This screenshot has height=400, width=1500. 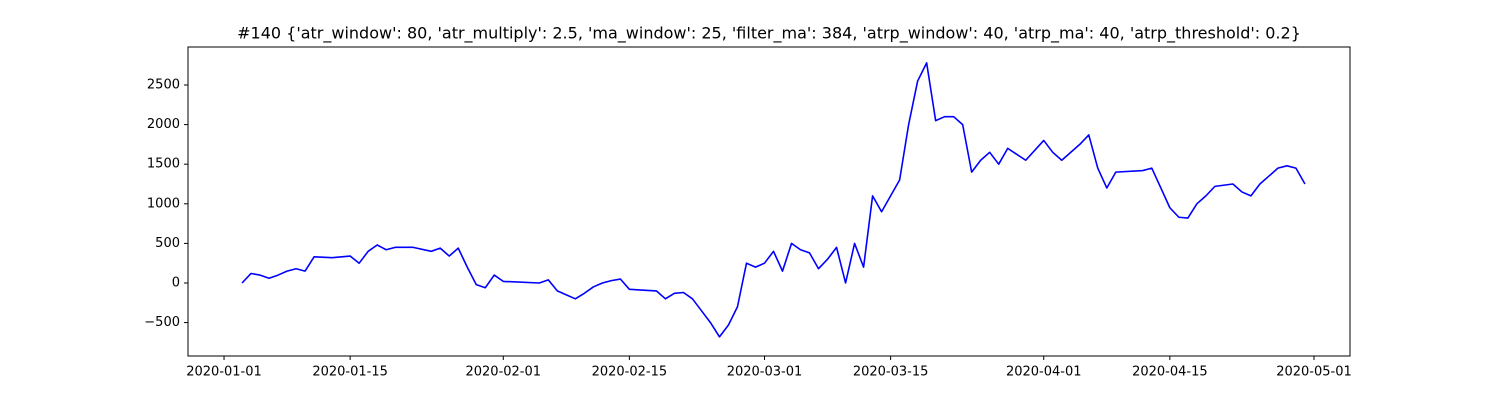 What do you see at coordinates (1044, 372) in the screenshot?
I see `x-tick-label: 2020-04-01` at bounding box center [1044, 372].